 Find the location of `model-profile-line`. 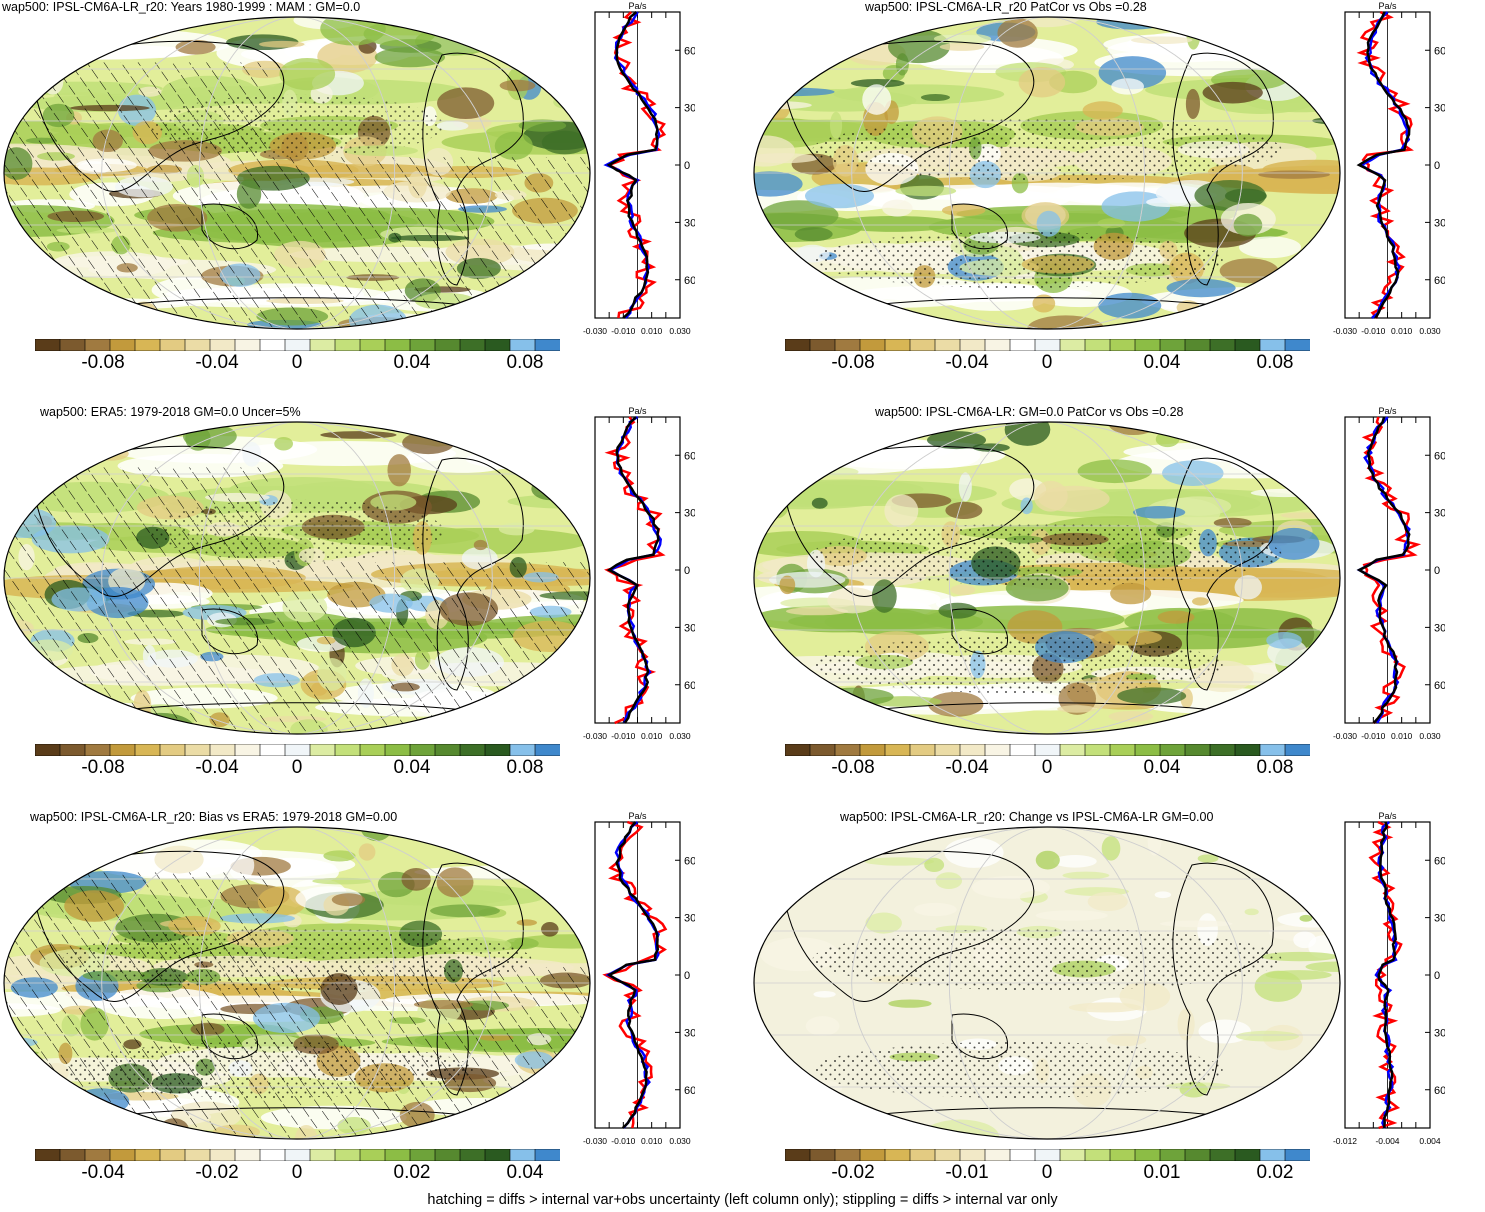

model-profile-line is located at coordinates (1385, 164).